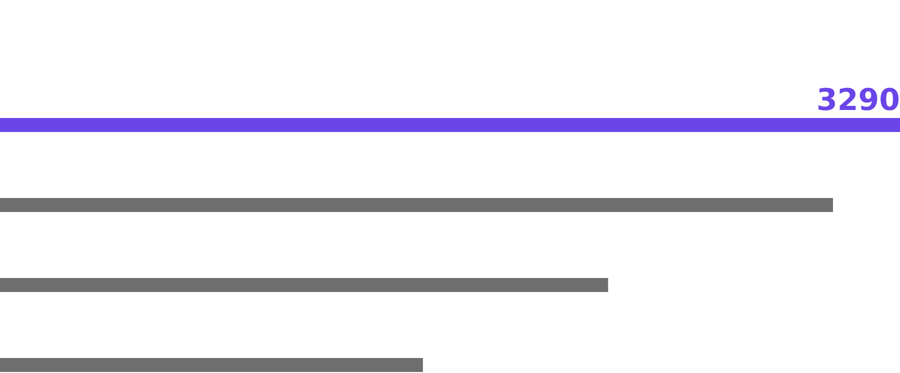 The height and width of the screenshot is (373, 900). I want to click on data-label: 3290, so click(858, 100).